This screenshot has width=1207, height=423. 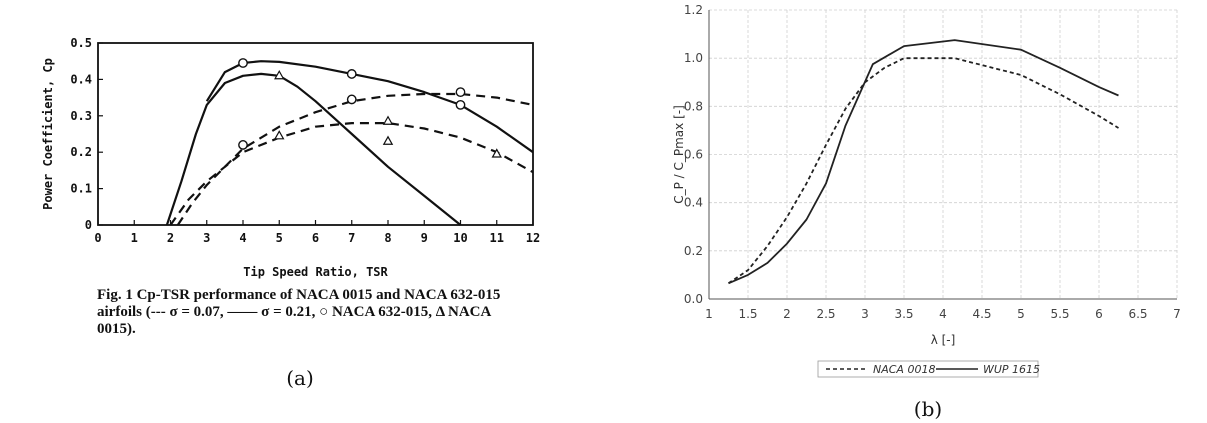 What do you see at coordinates (315, 272) in the screenshot?
I see `x-axis-label: Tip Speed Ratio, TSR` at bounding box center [315, 272].